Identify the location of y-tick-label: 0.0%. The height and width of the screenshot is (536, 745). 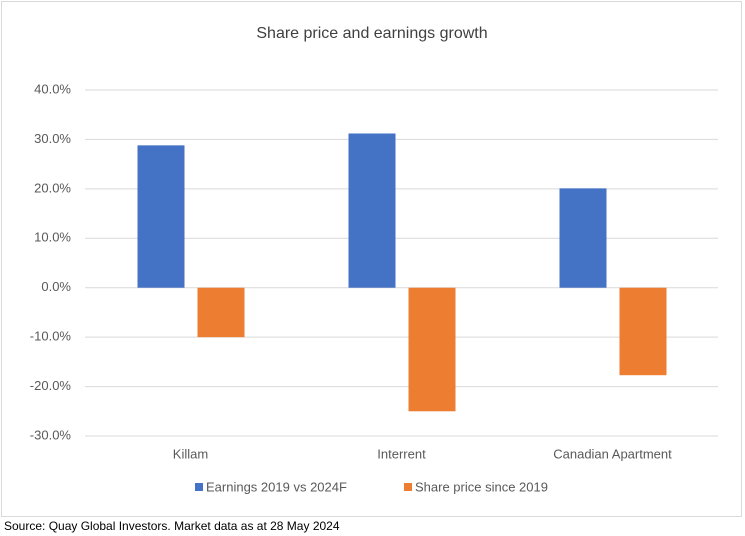
(56, 286).